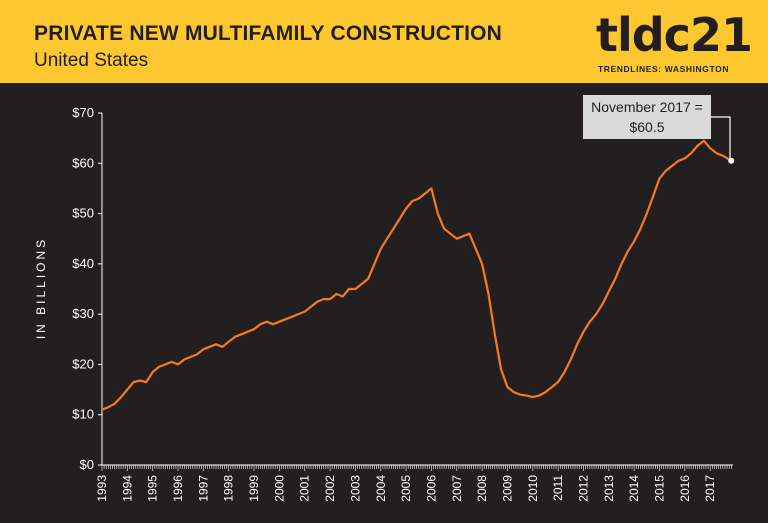 The width and height of the screenshot is (768, 523). I want to click on y-tick-label: $0, so click(87, 464).